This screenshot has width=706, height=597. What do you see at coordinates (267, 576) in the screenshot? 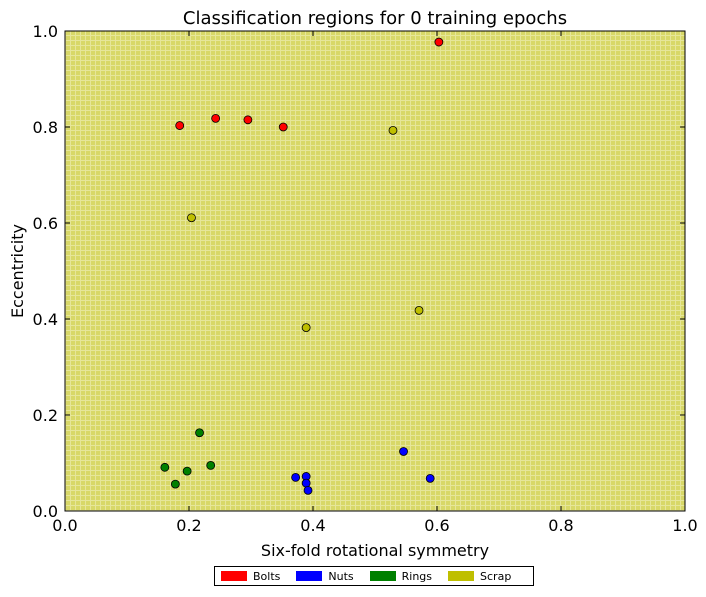
I see `legend-label: Bolts` at bounding box center [267, 576].